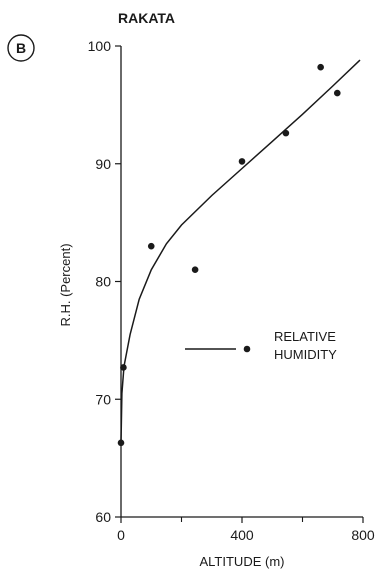  What do you see at coordinates (103, 164) in the screenshot?
I see `y-tick-label: 90` at bounding box center [103, 164].